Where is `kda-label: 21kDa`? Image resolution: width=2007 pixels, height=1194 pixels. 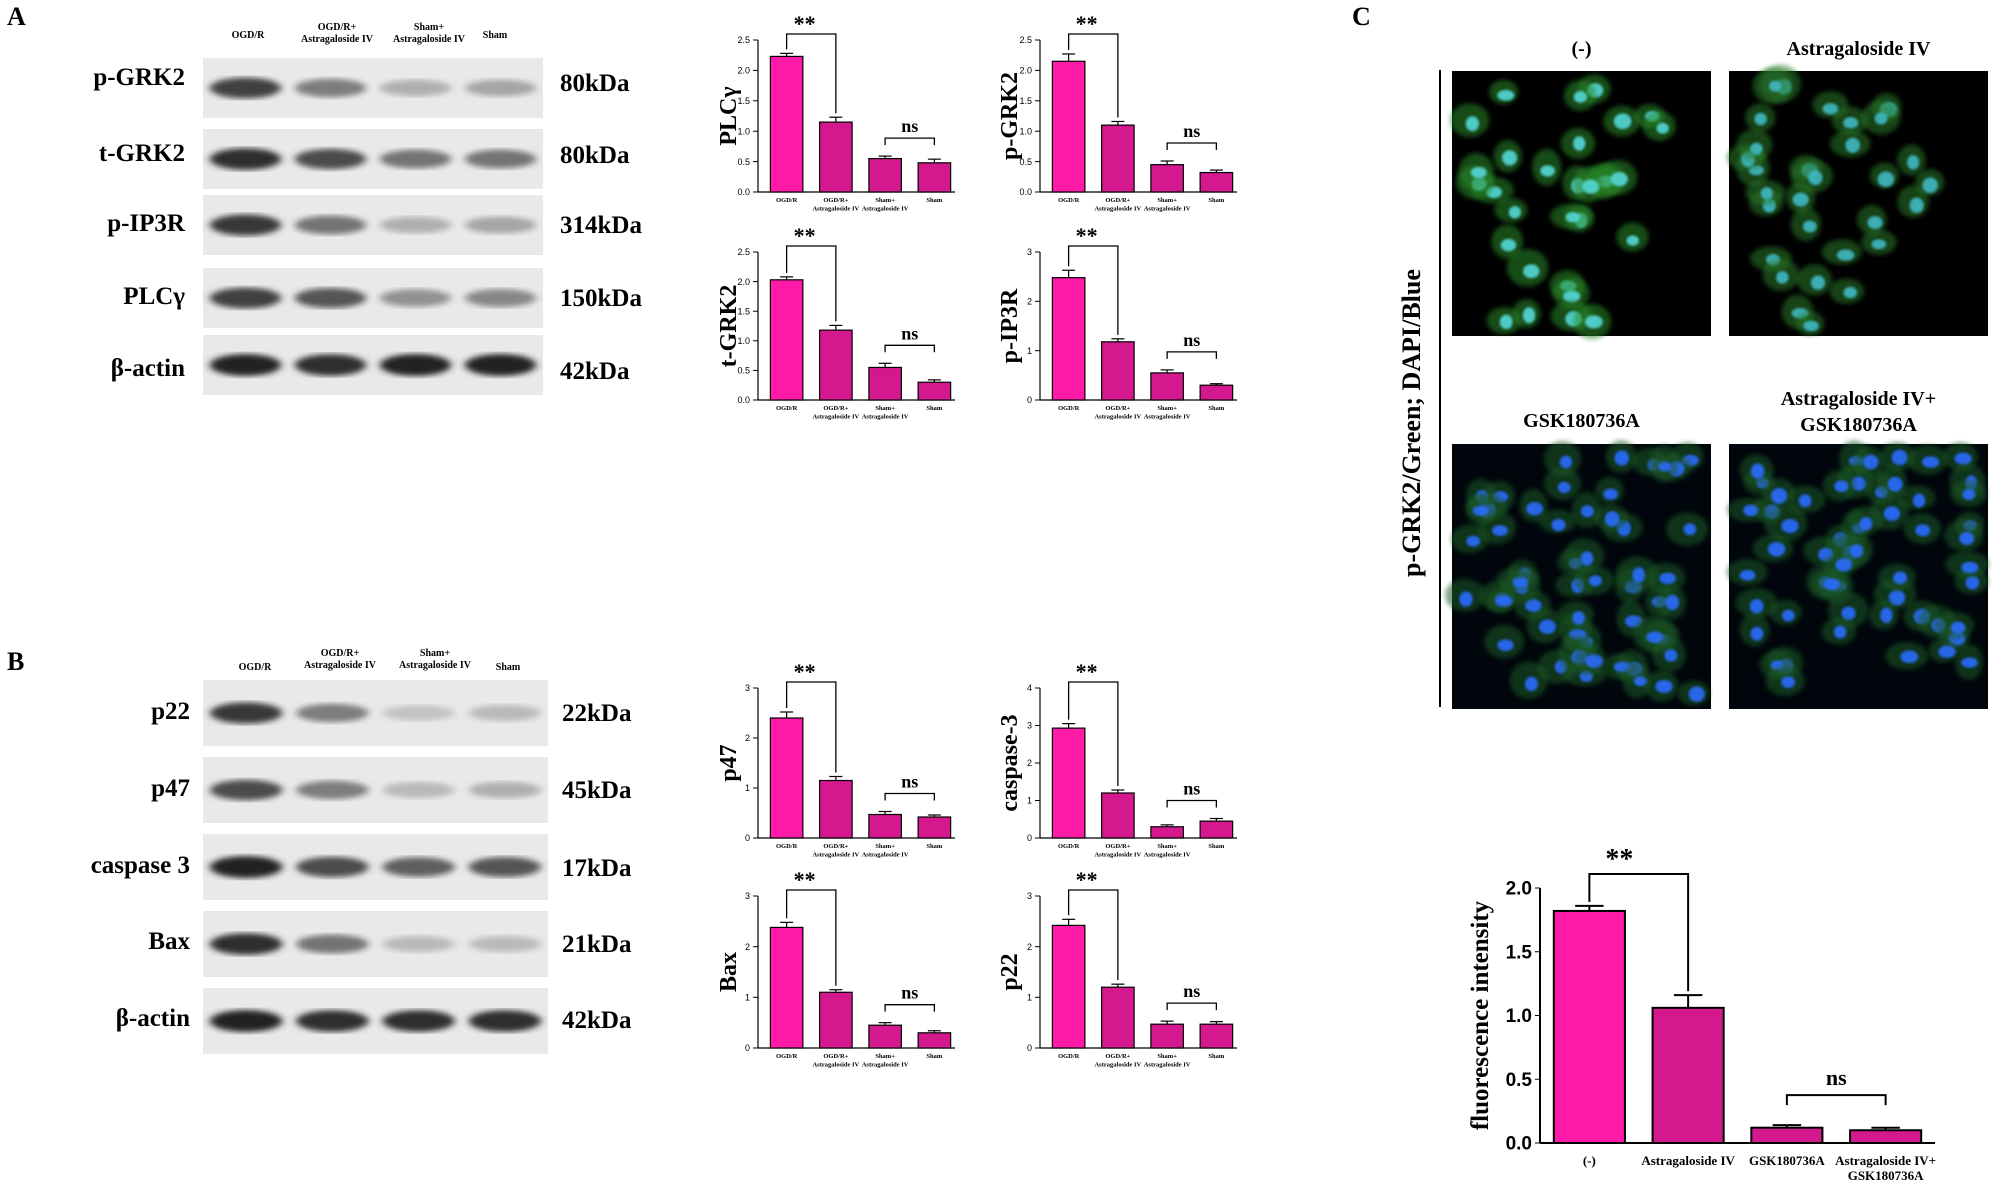 kda-label: 21kDa is located at coordinates (597, 944).